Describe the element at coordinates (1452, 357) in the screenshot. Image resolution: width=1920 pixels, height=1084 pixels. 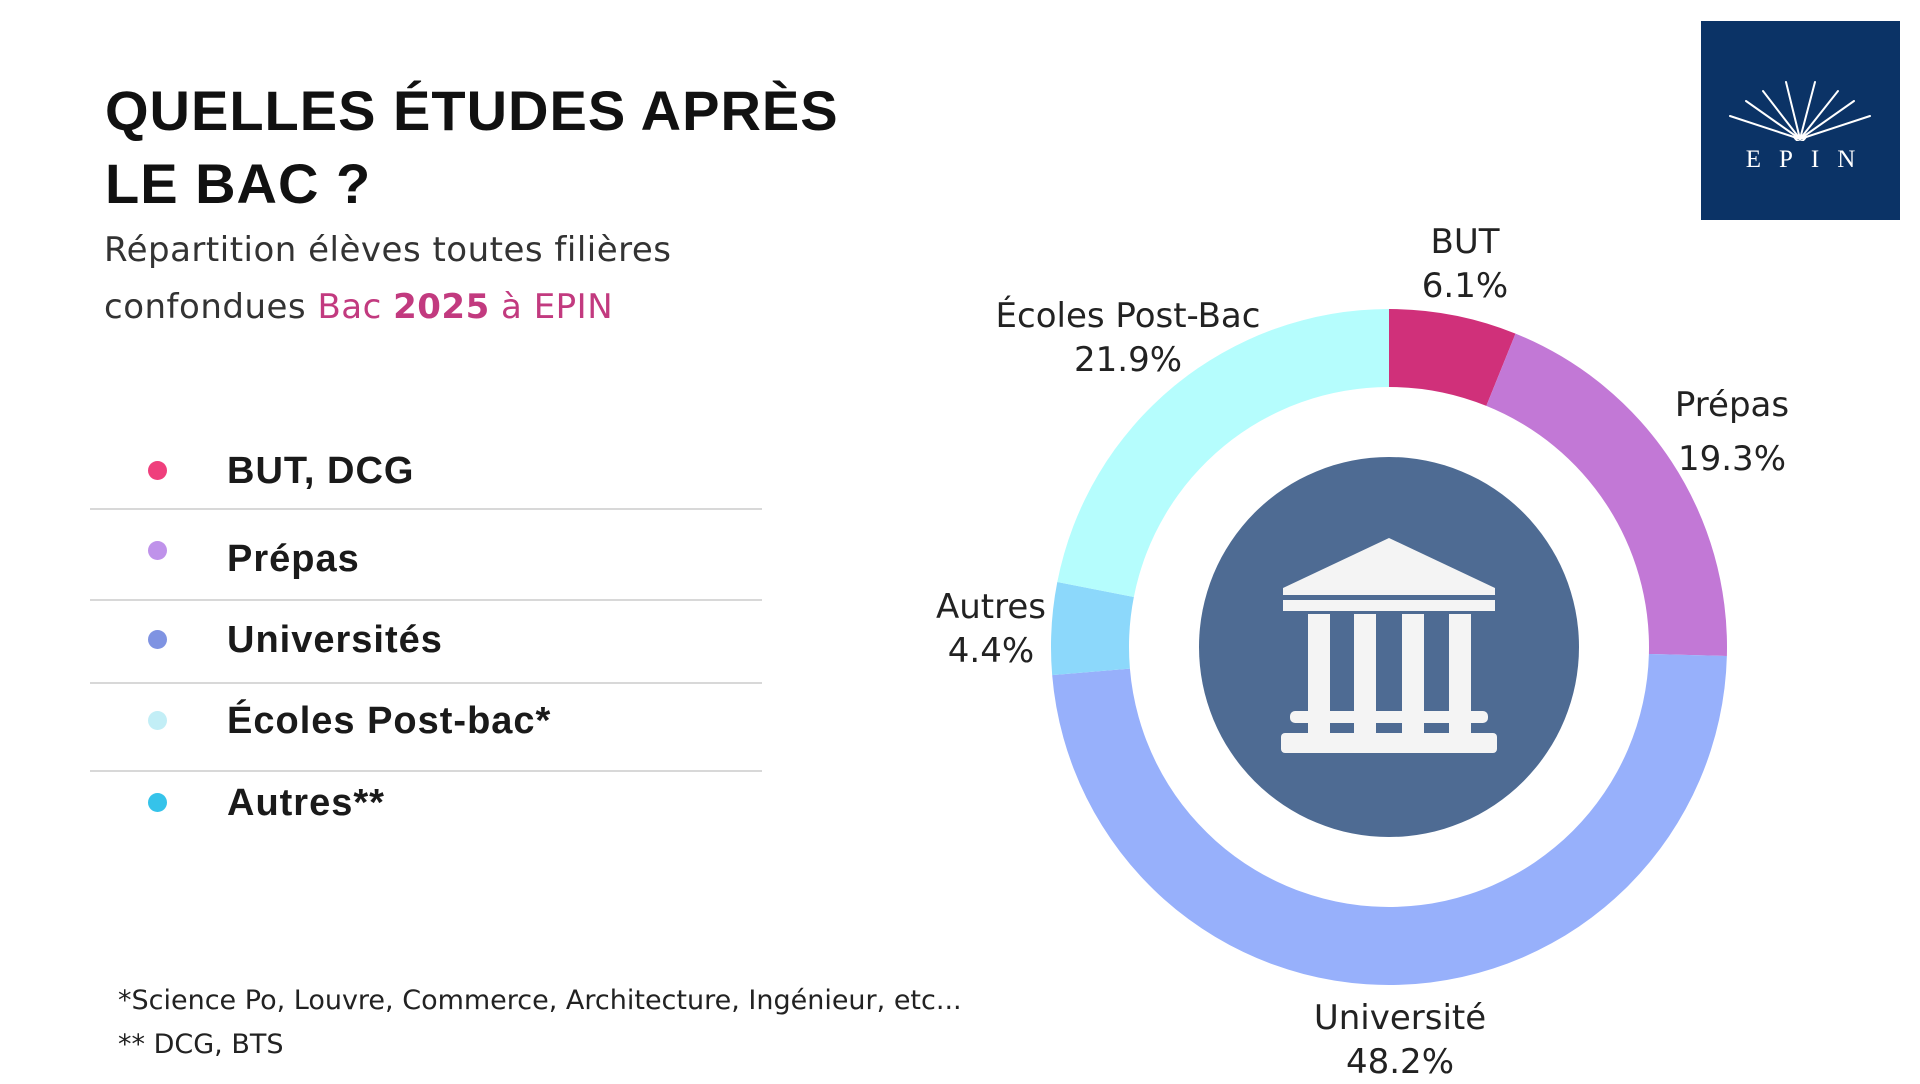
I see `slice-but` at that location.